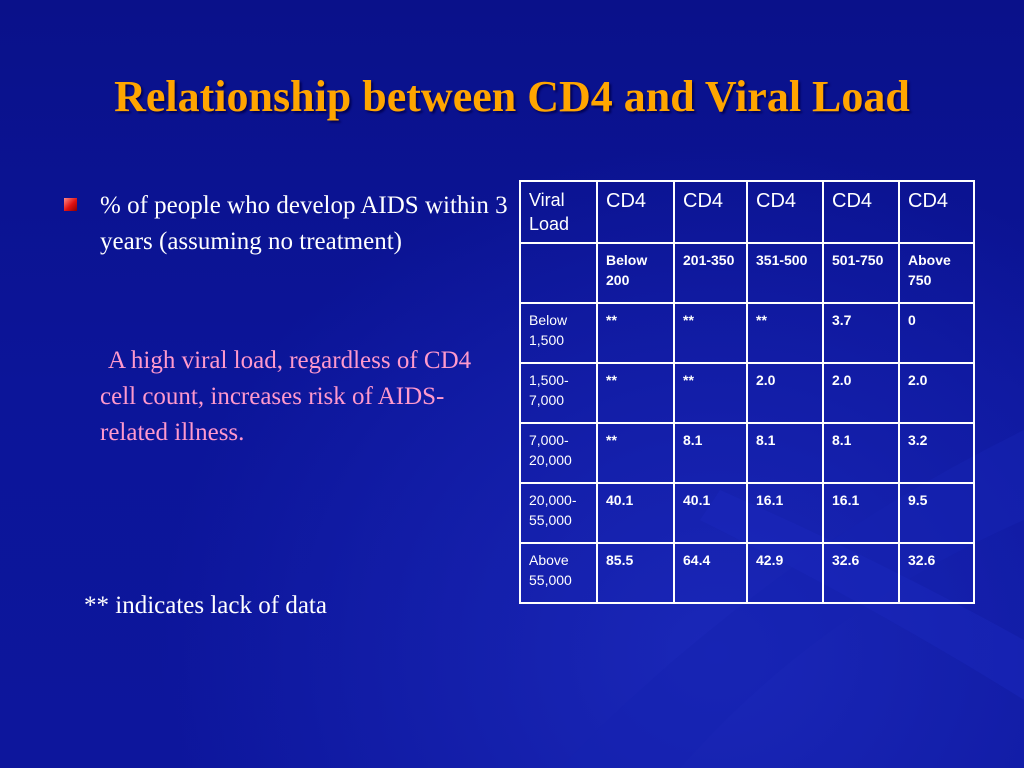 The width and height of the screenshot is (1024, 768). I want to click on cd4-range-cell: Above 750, so click(936, 273).